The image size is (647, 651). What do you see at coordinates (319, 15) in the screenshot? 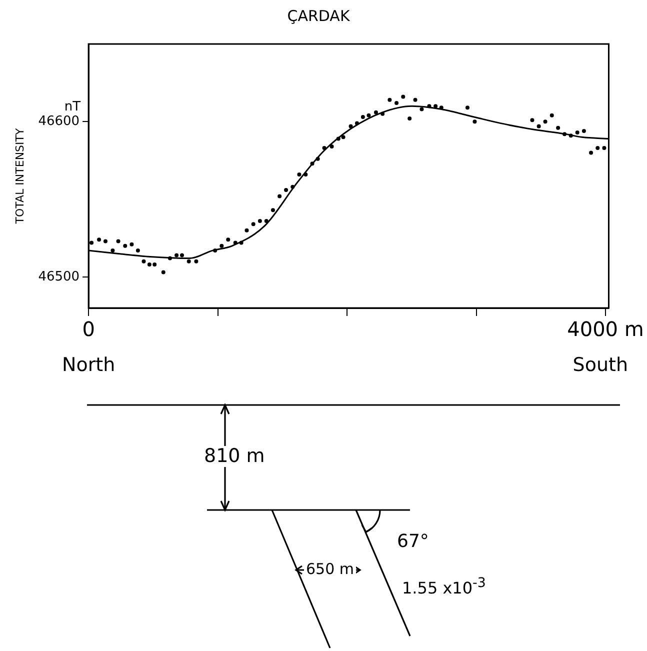
I see `chart-title: ÇARDAK` at bounding box center [319, 15].